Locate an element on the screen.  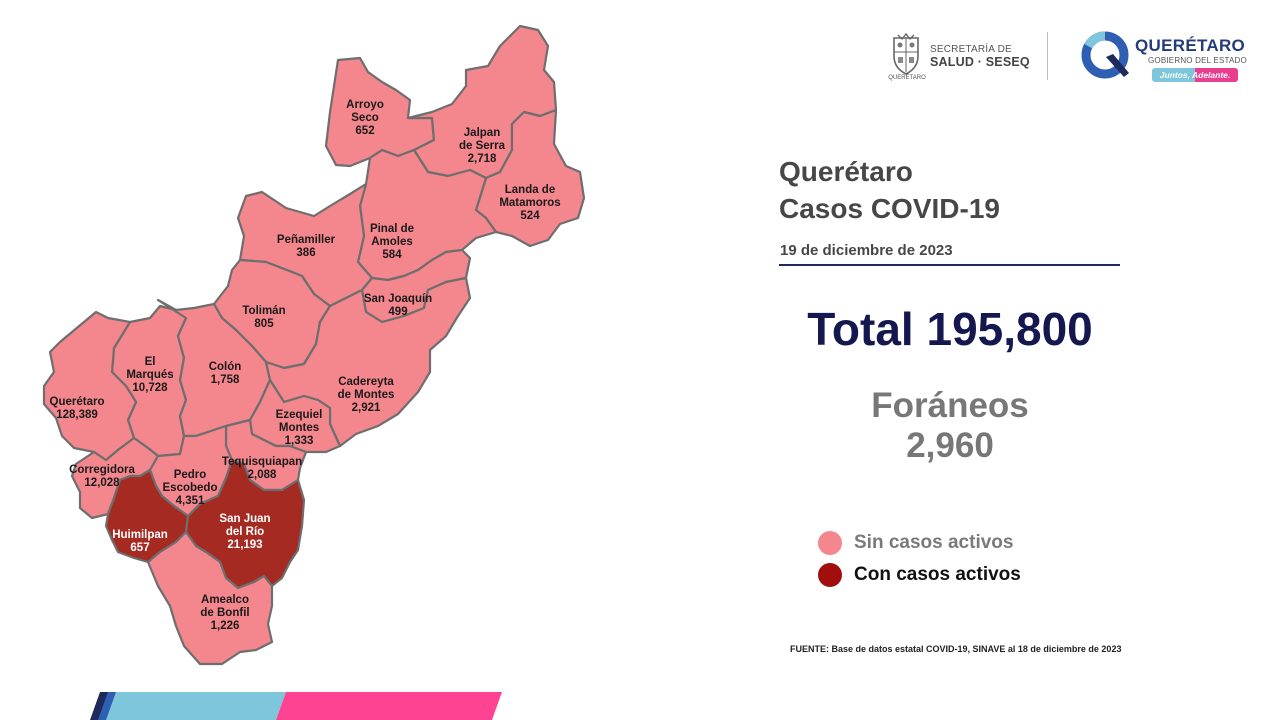
label-huimilpan: Huimilpan 657 is located at coordinates (140, 541).